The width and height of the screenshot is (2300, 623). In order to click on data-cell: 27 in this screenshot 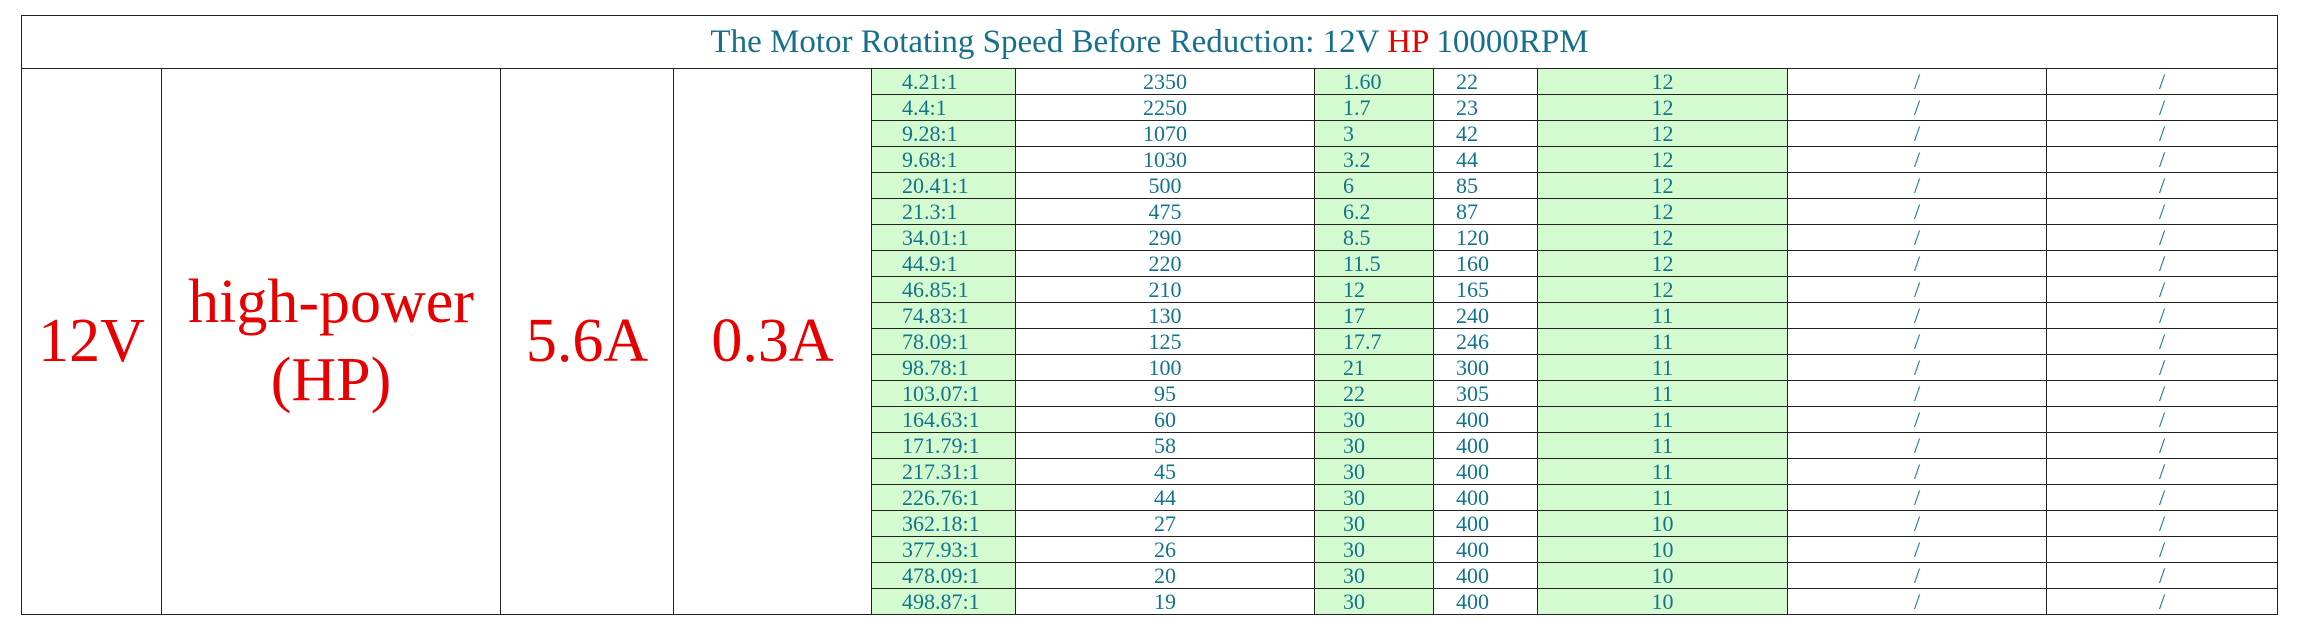, I will do `click(1165, 523)`.